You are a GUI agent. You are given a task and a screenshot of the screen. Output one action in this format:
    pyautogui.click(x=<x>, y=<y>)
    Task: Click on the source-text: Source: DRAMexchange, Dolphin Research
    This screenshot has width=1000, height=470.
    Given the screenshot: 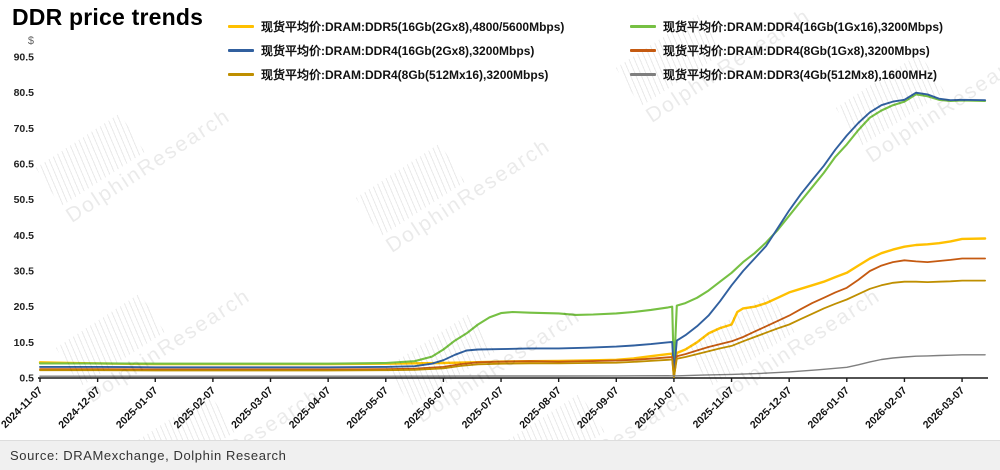 What is the action you would take?
    pyautogui.click(x=148, y=455)
    